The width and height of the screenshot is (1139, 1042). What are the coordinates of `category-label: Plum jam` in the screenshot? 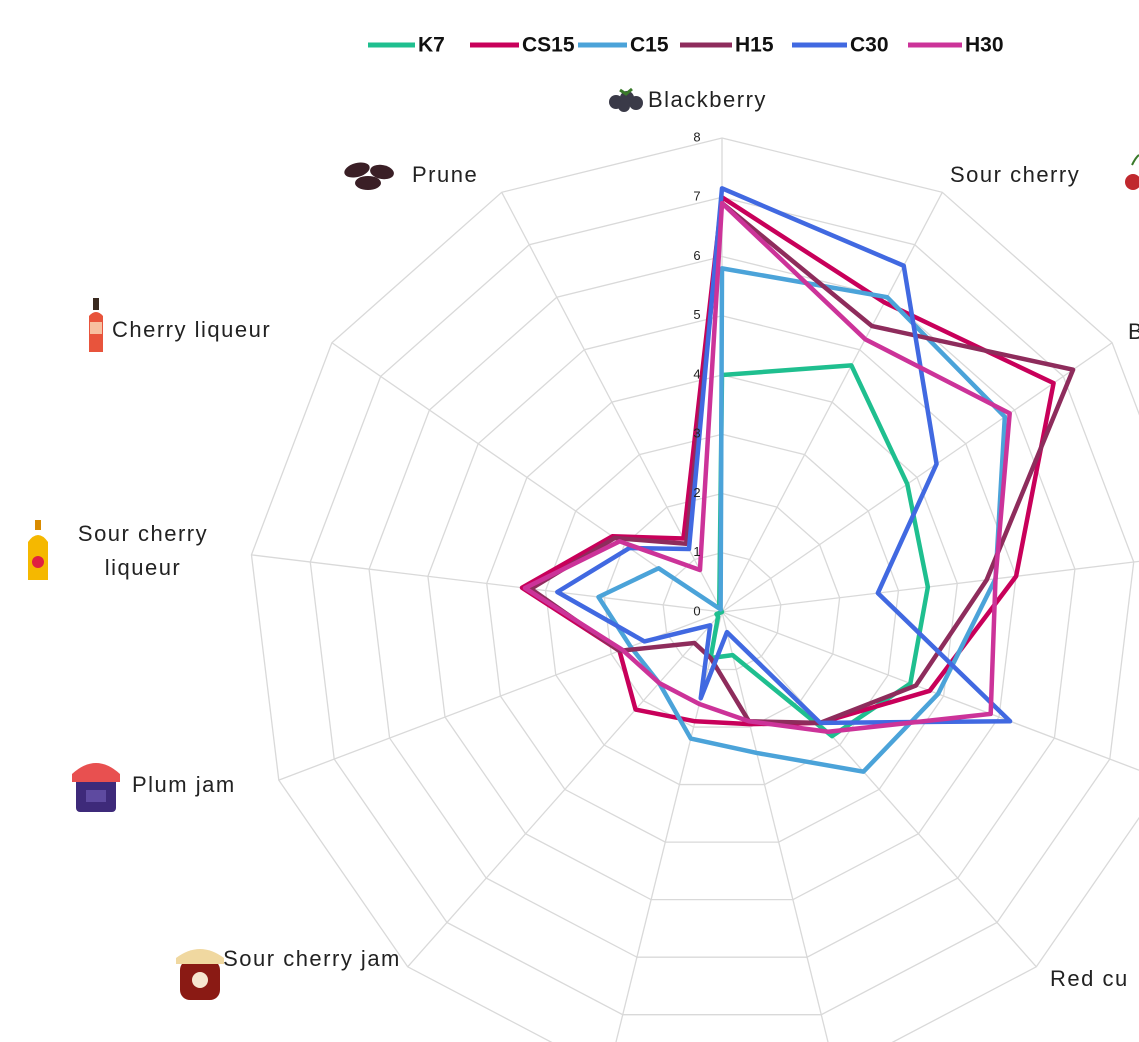 It's located at (184, 784).